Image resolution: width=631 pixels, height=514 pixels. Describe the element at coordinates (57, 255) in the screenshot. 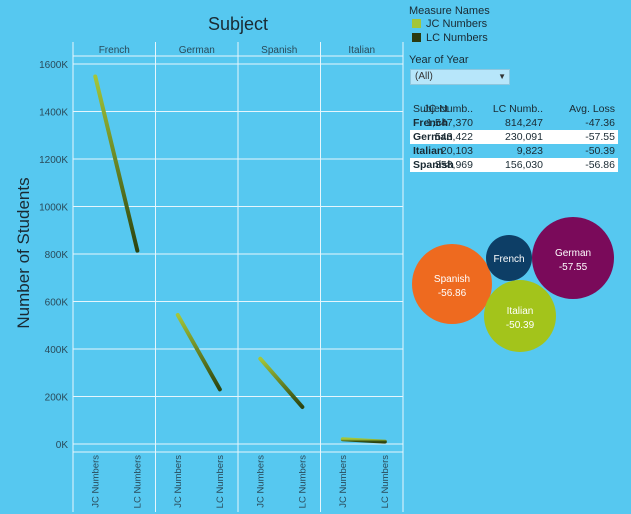

I see `y-tick-label: 800K` at that location.